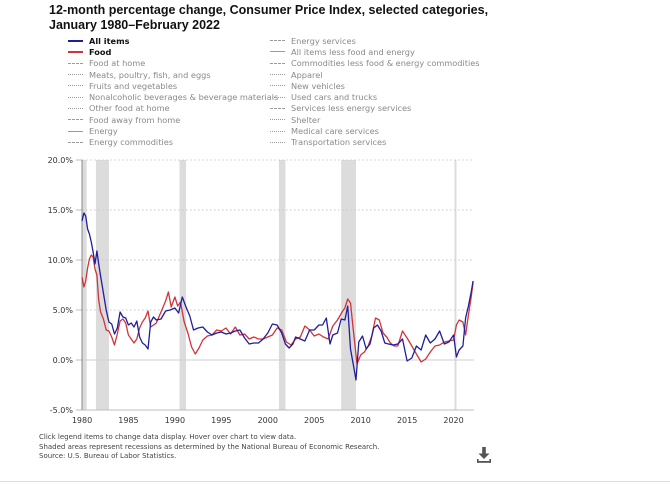 The image size is (670, 486). What do you see at coordinates (100, 51) in the screenshot?
I see `legend-label: Food` at bounding box center [100, 51].